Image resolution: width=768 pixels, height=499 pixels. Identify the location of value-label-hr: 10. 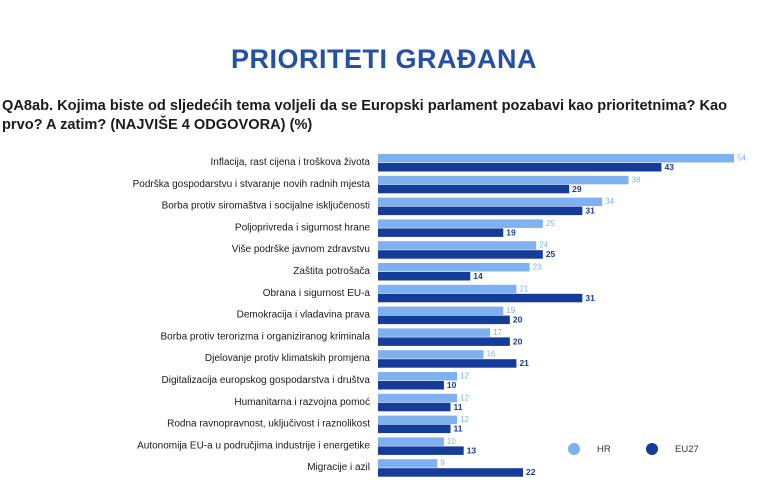
(451, 441).